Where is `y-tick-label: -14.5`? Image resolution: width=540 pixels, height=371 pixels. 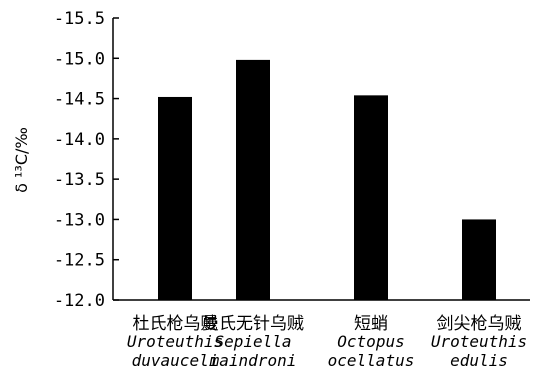 y-tick-label: -14.5 is located at coordinates (79, 100).